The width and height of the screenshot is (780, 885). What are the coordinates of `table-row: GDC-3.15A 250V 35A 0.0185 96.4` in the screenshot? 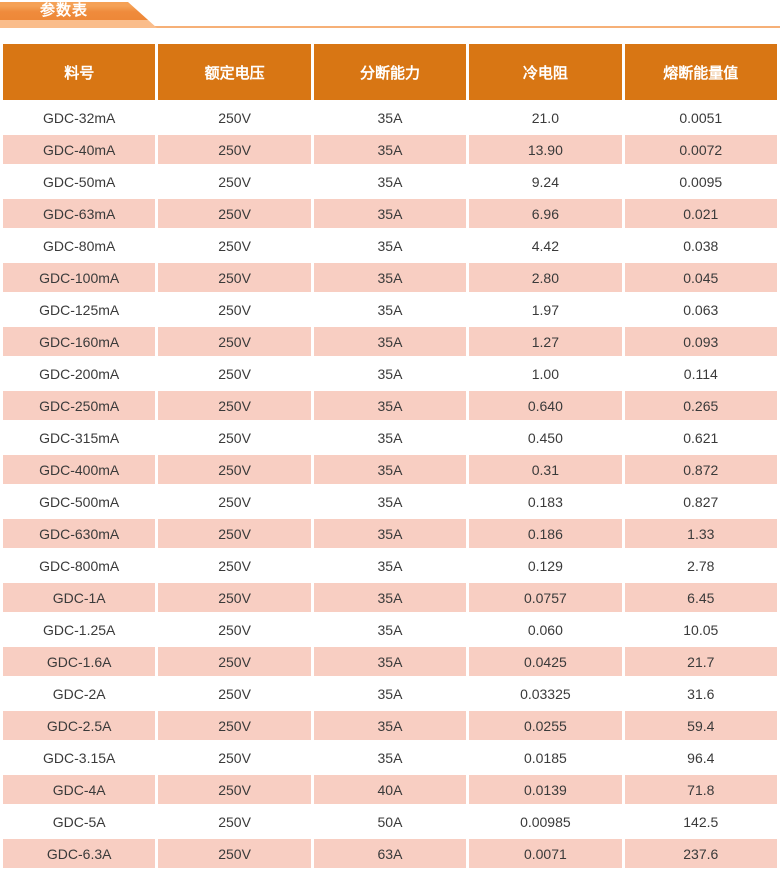 It's located at (390, 757).